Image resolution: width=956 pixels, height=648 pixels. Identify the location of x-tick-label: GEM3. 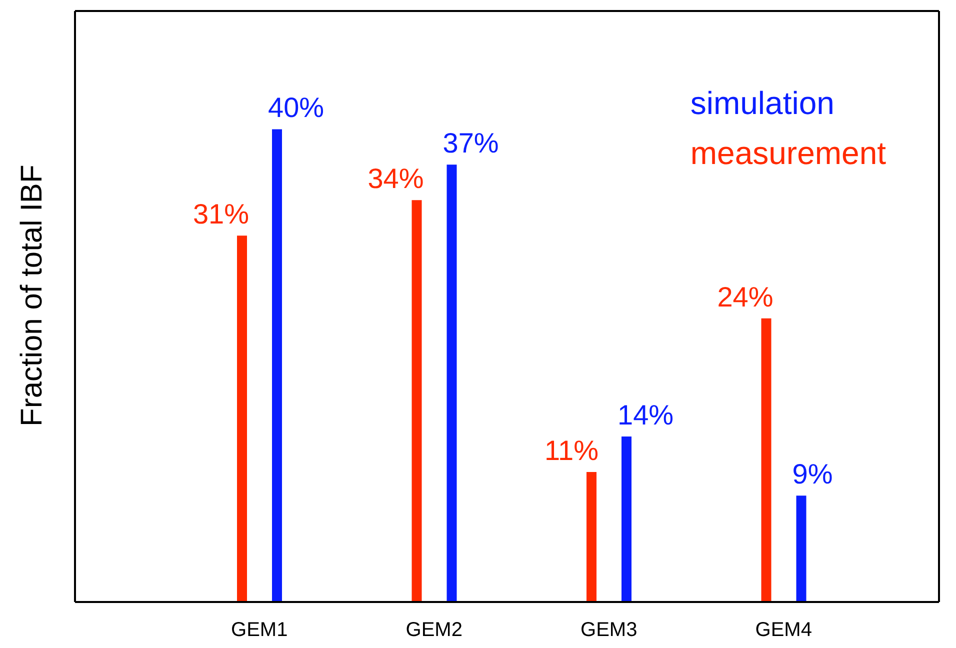
(609, 630).